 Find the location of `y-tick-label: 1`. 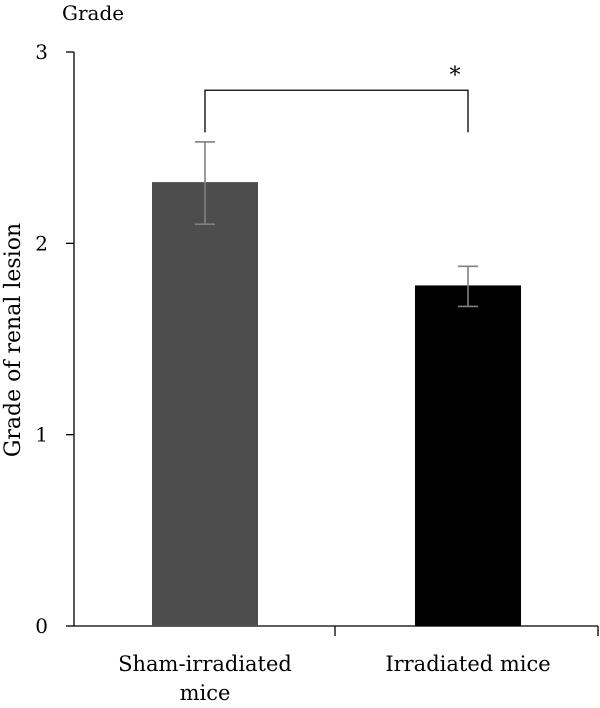

y-tick-label: 1 is located at coordinates (41, 435).